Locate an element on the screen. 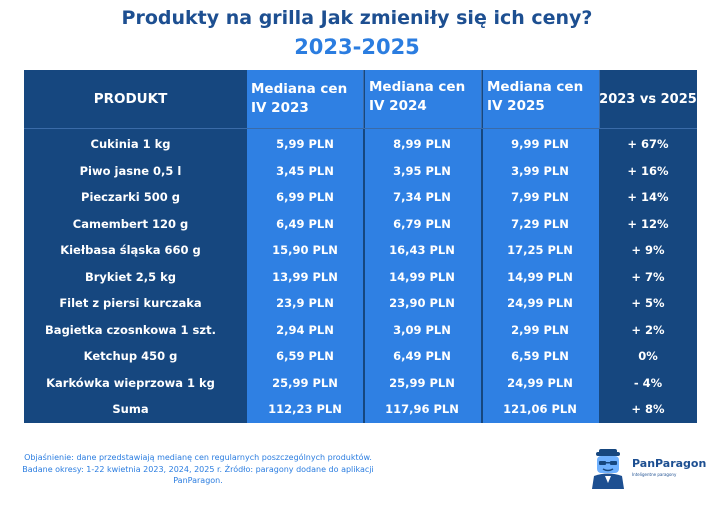 The height and width of the screenshot is (510, 714). price-2023: 6,49 PLN is located at coordinates (305, 223).